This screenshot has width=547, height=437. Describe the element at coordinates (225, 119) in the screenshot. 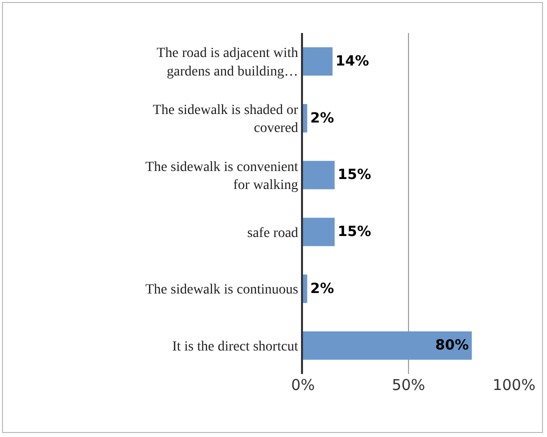

I see `y-tick-label: The sidewalk is shaded or covered` at that location.